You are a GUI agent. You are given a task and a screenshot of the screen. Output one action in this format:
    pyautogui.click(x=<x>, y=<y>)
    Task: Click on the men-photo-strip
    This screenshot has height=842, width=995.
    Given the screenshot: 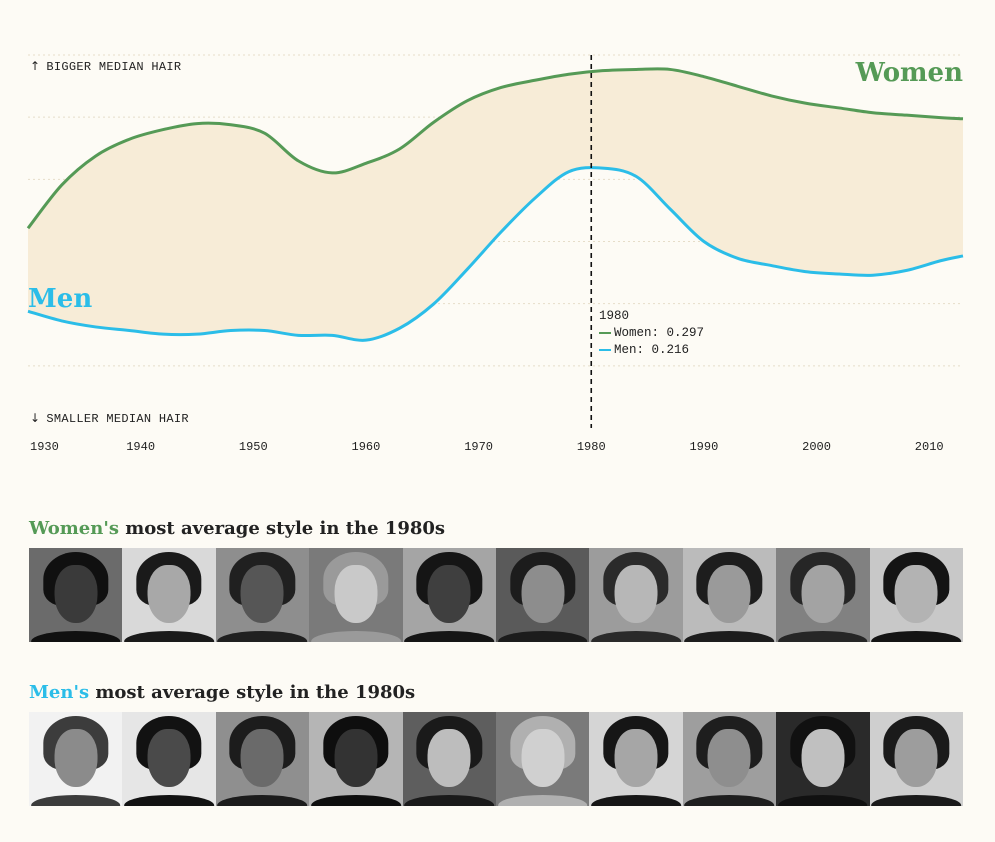 What is the action you would take?
    pyautogui.click(x=496, y=759)
    